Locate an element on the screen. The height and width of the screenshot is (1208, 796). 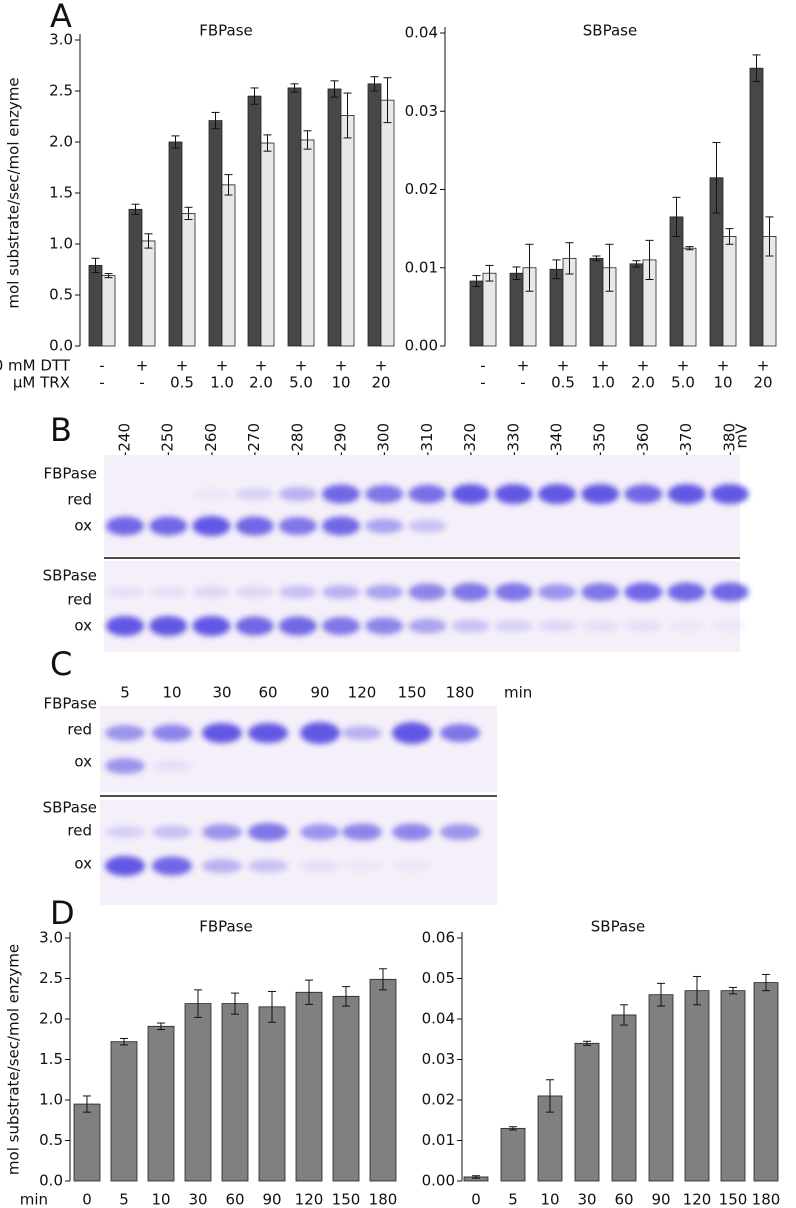
lane-label: 120 is located at coordinates (362, 693).